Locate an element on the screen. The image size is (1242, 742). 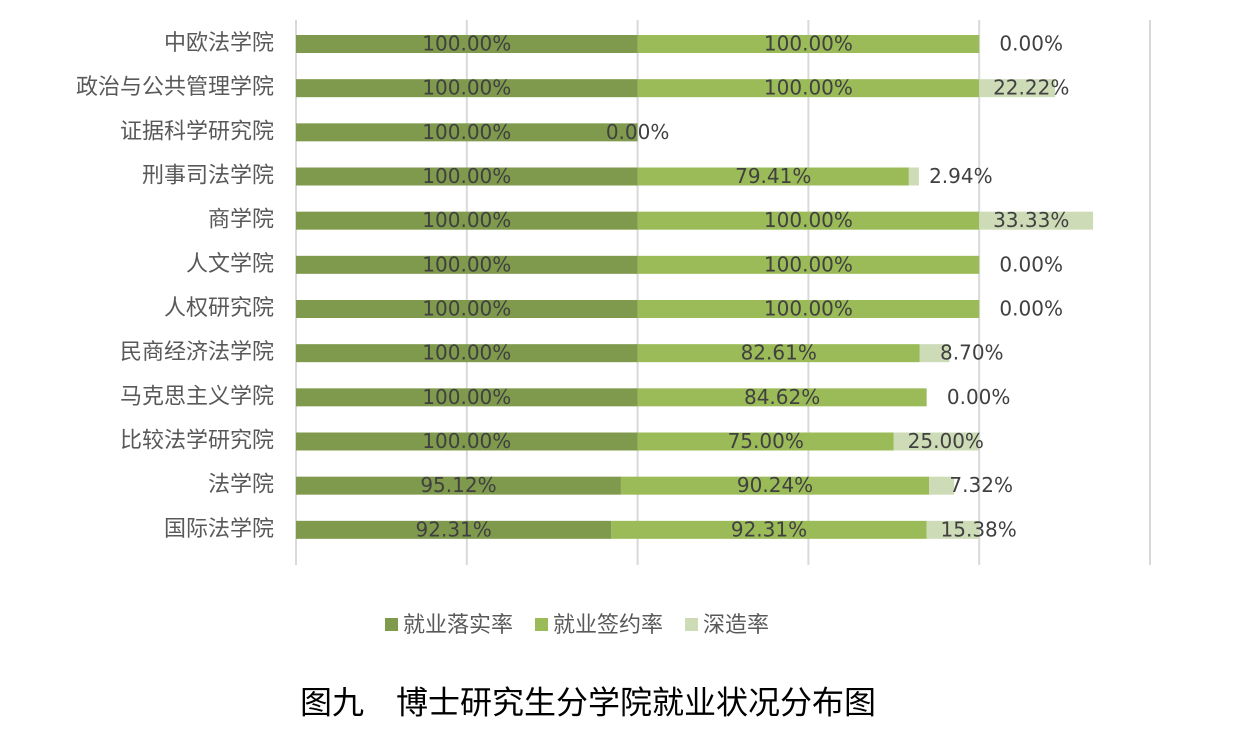
data-label: 7.32% is located at coordinates (981, 485).